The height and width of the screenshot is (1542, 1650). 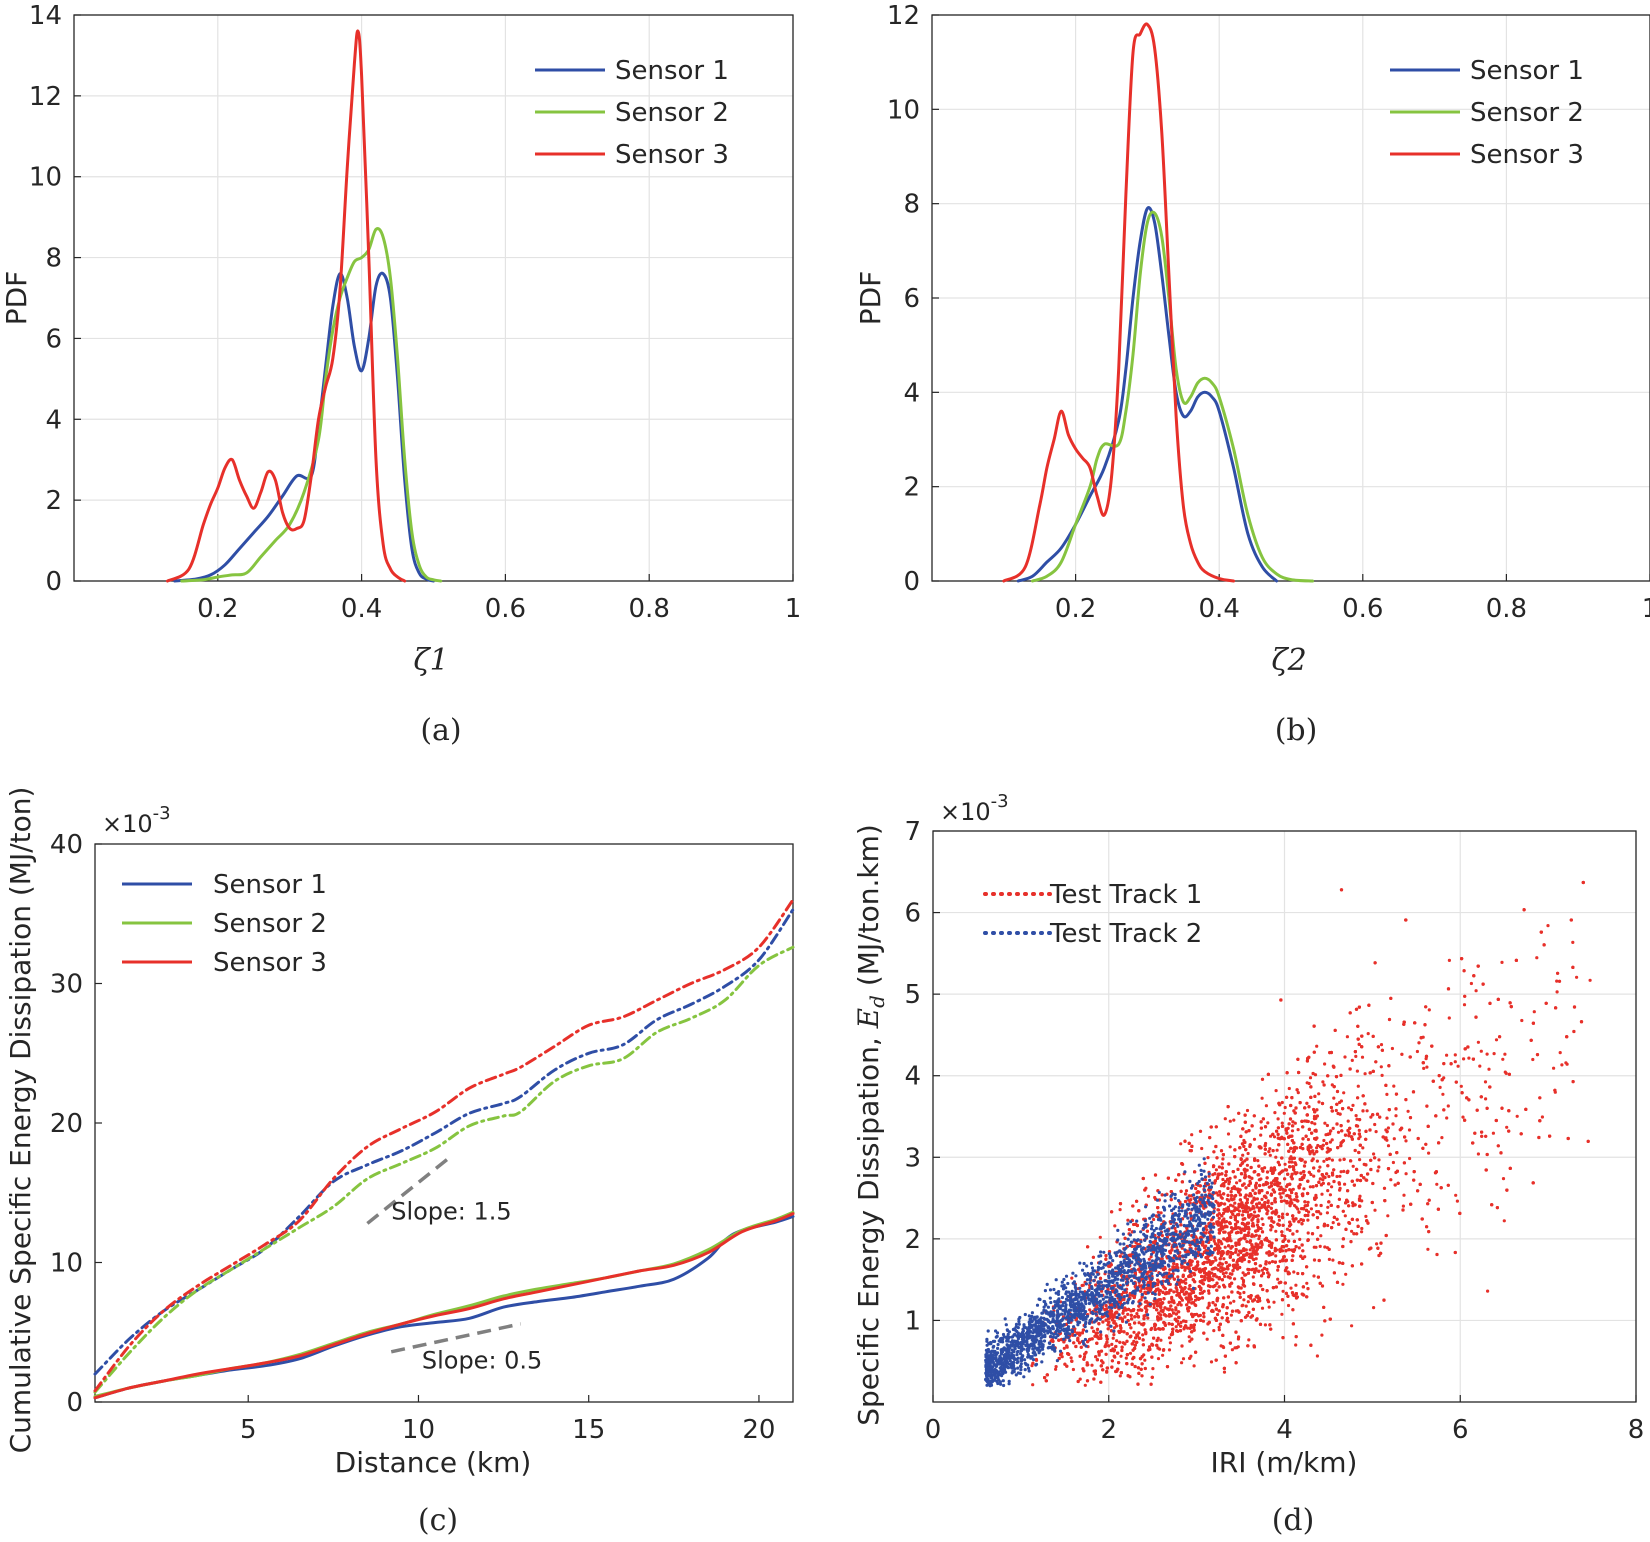 What do you see at coordinates (74, 1403) in the screenshot?
I see `ytick-label-c-0: 0` at bounding box center [74, 1403].